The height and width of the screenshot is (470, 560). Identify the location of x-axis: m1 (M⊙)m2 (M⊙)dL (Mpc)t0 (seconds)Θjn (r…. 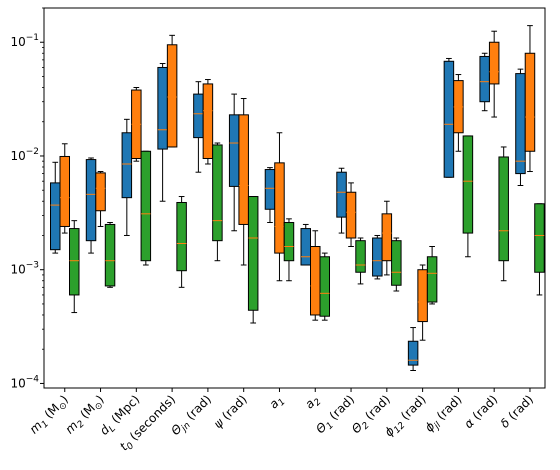
(281, 421).